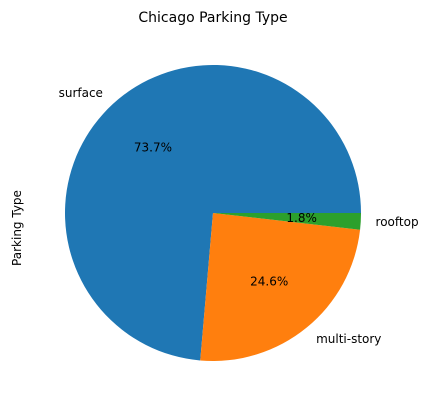  I want to click on slice-percent-label: 73.7%, so click(153, 148).